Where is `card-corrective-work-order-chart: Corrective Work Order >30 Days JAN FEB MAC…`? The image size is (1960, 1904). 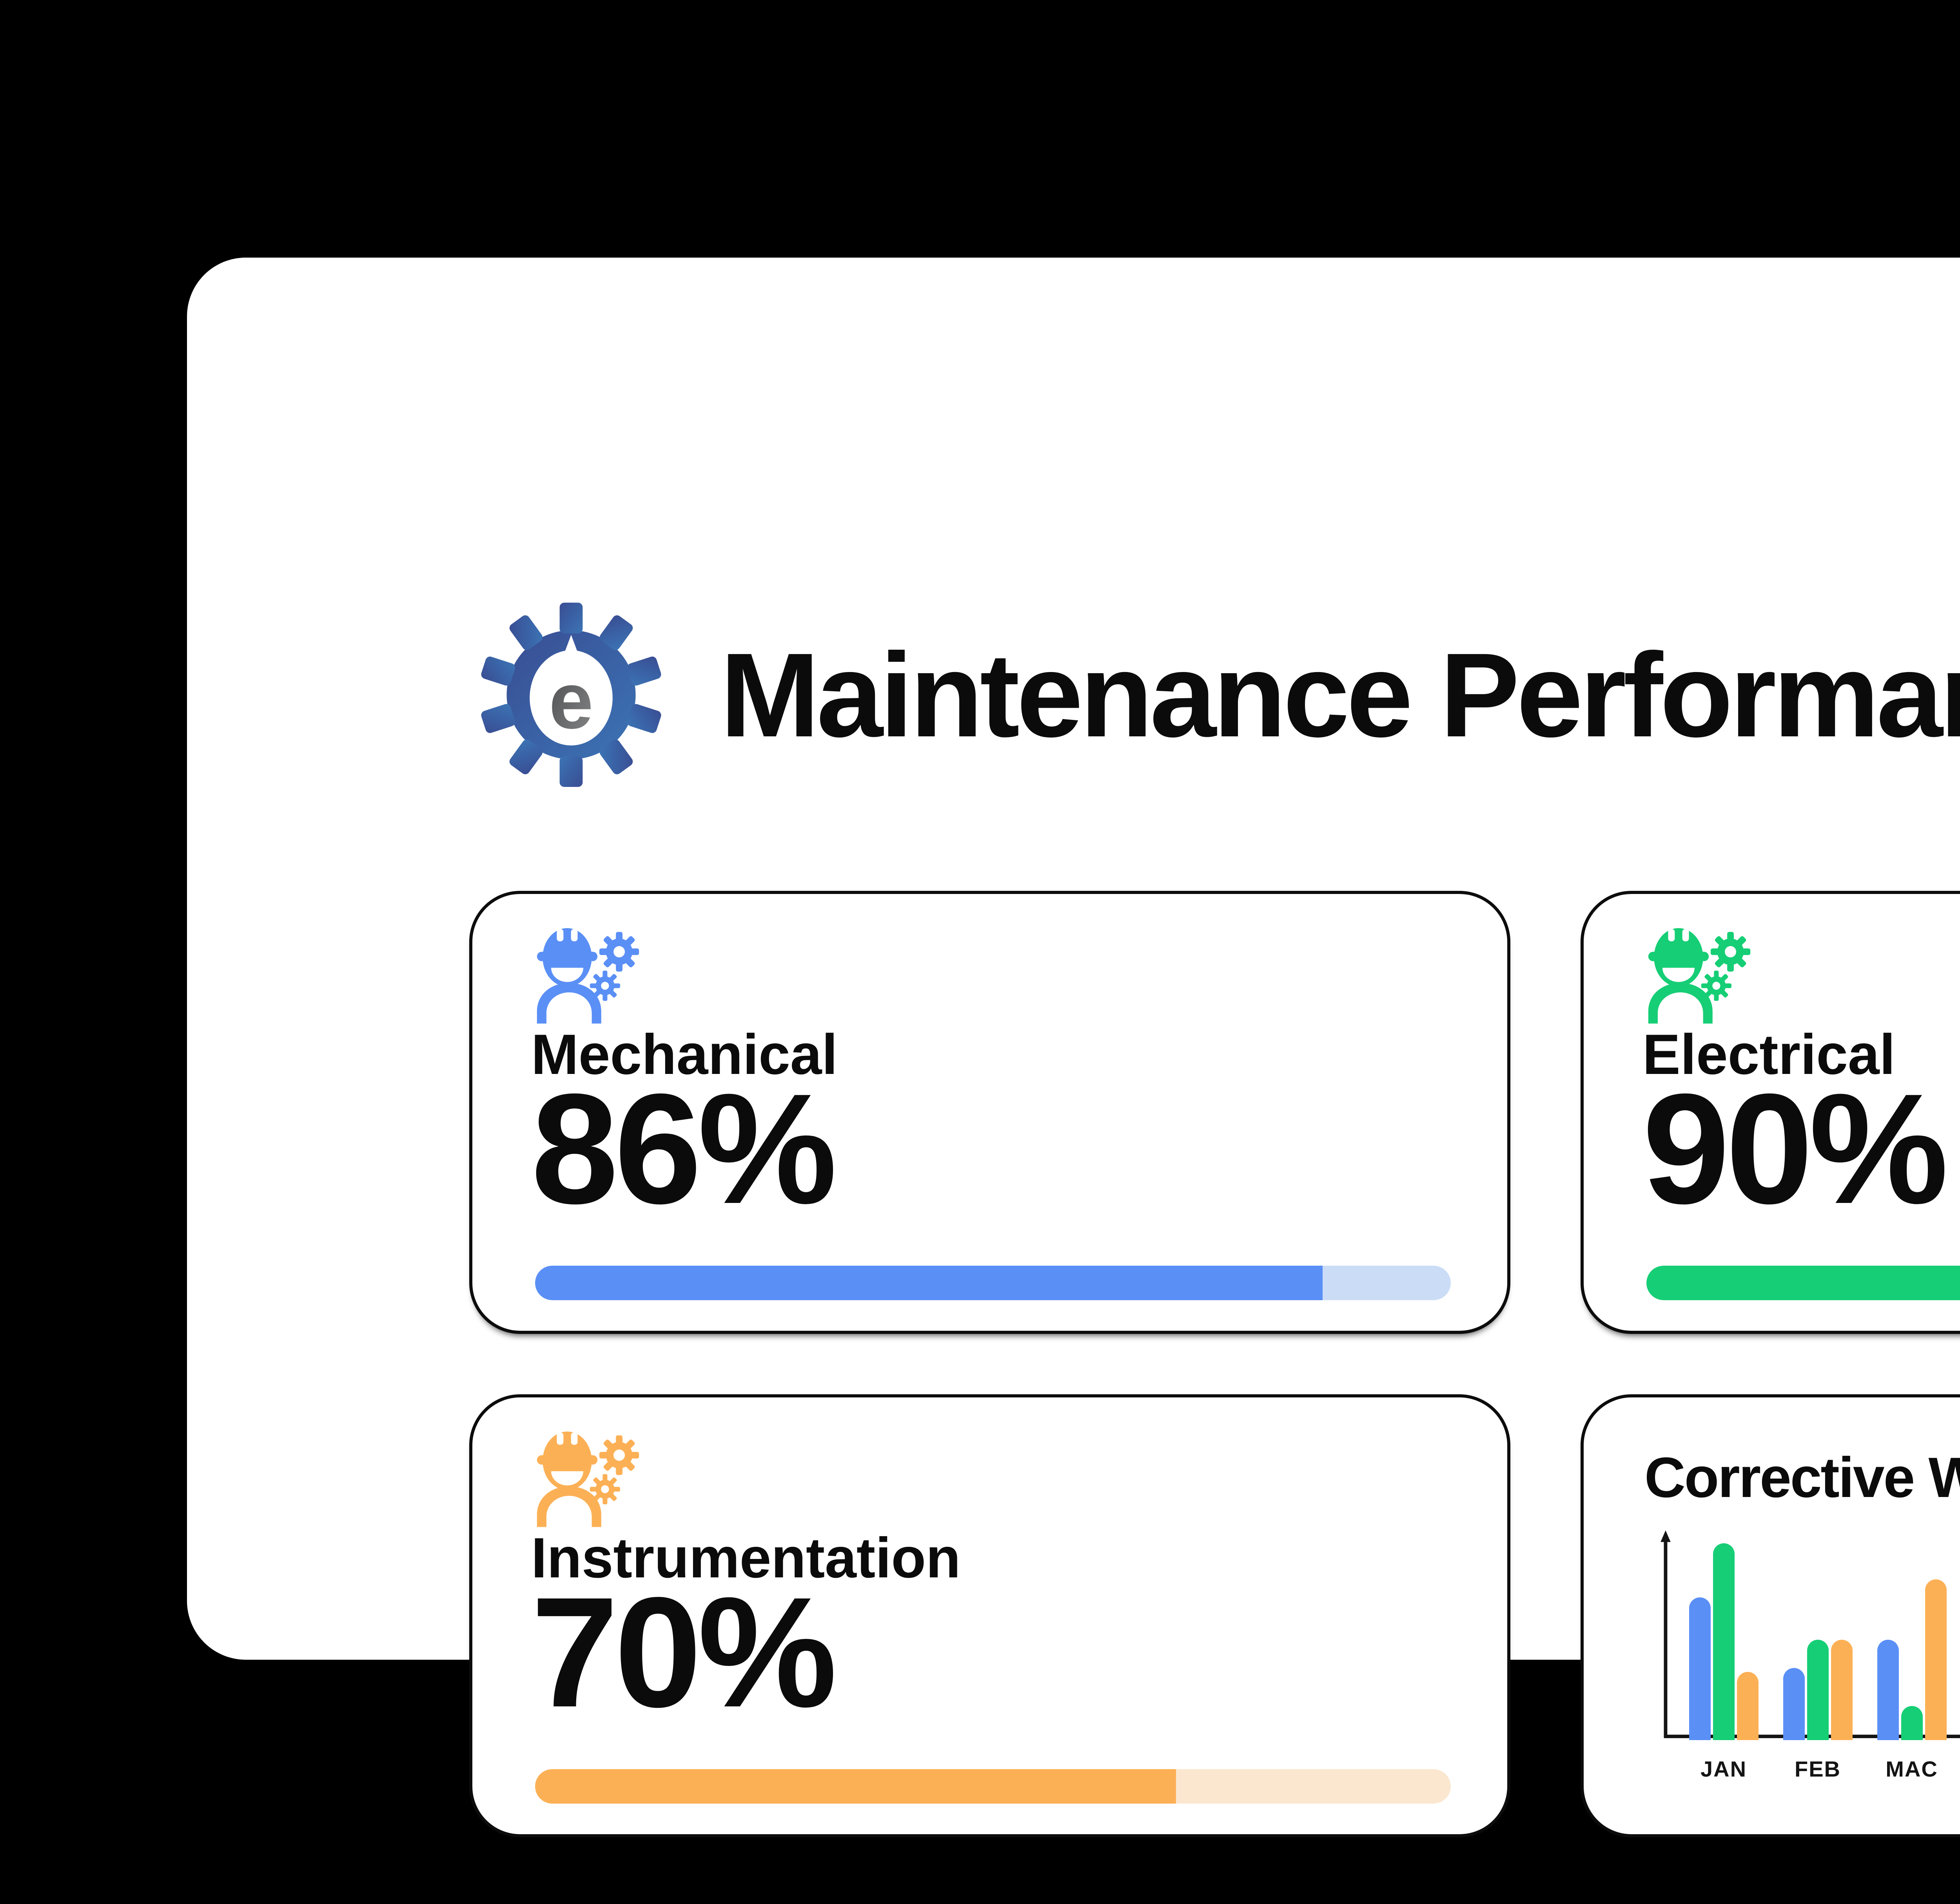
card-corrective-work-order-chart: Corrective Work Order >30 Days JAN FEB MAC… is located at coordinates (1770, 1615).